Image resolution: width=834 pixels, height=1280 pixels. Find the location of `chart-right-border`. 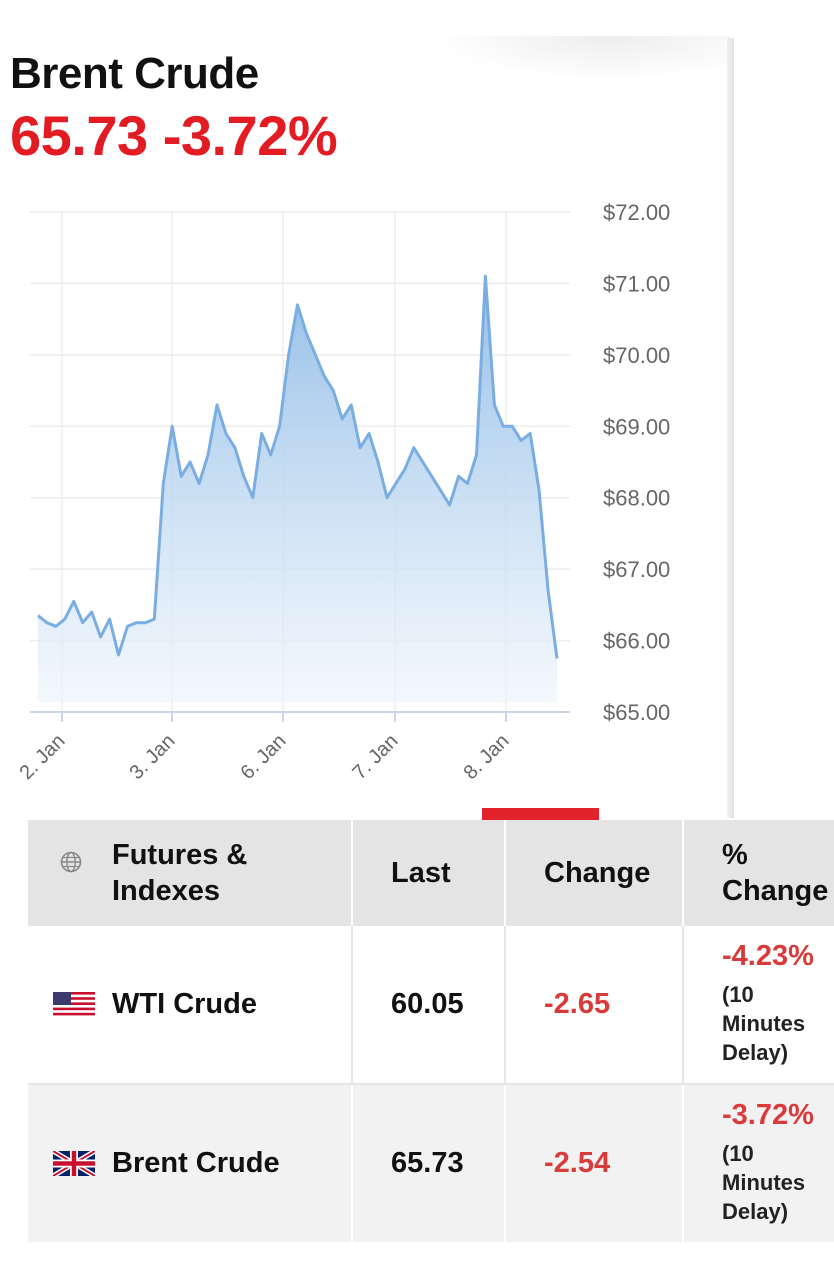

chart-right-border is located at coordinates (730, 428).